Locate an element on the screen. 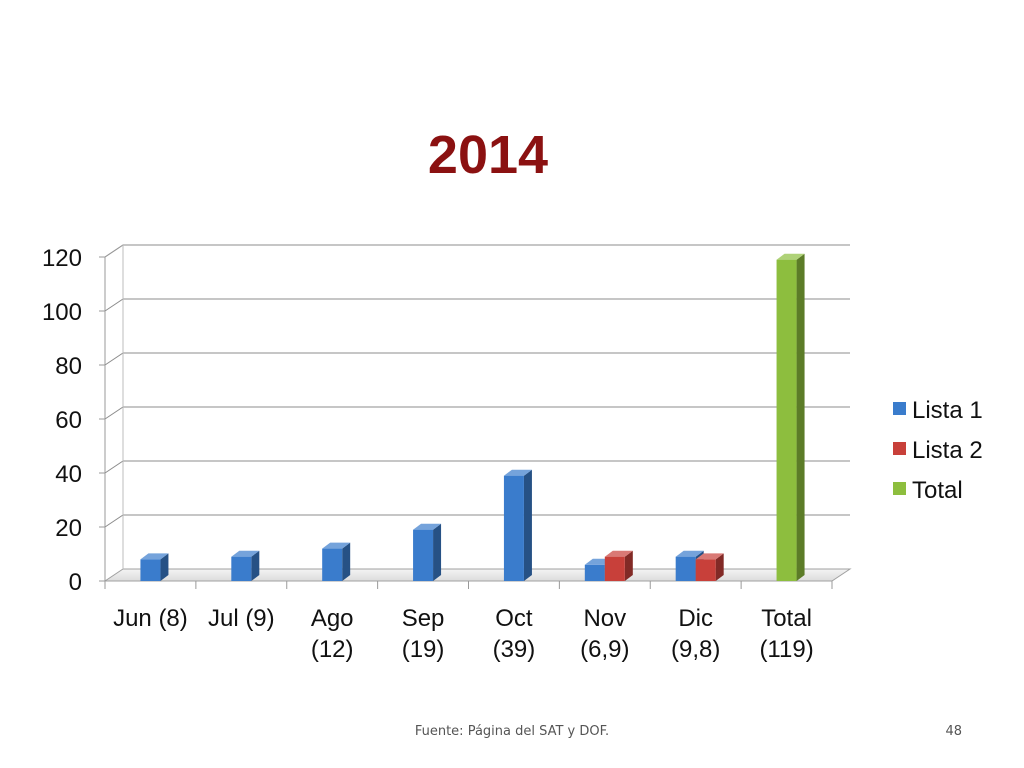 This screenshot has height=768, width=1024. y-tick-labels: 0 20 40 60 80 100 120 is located at coordinates (62, 420).